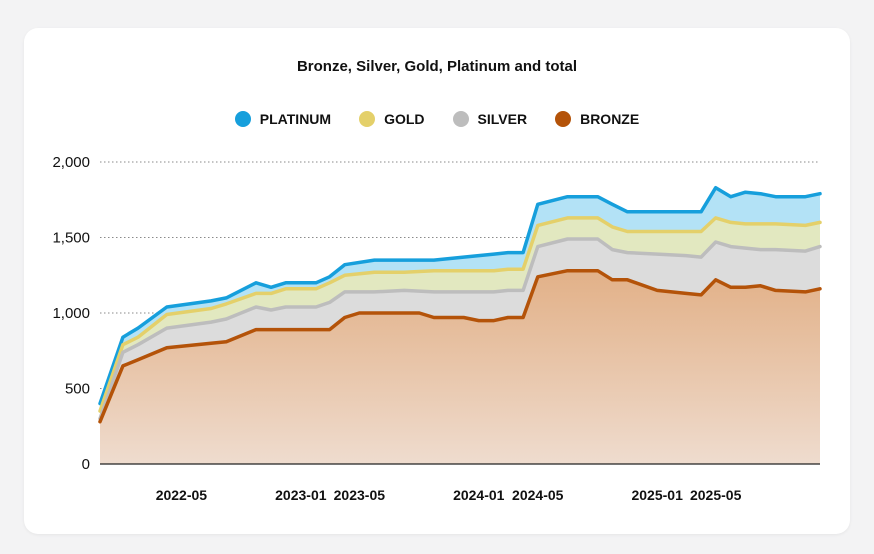 This screenshot has height=554, width=874. I want to click on bronze-swatch-icon, so click(563, 119).